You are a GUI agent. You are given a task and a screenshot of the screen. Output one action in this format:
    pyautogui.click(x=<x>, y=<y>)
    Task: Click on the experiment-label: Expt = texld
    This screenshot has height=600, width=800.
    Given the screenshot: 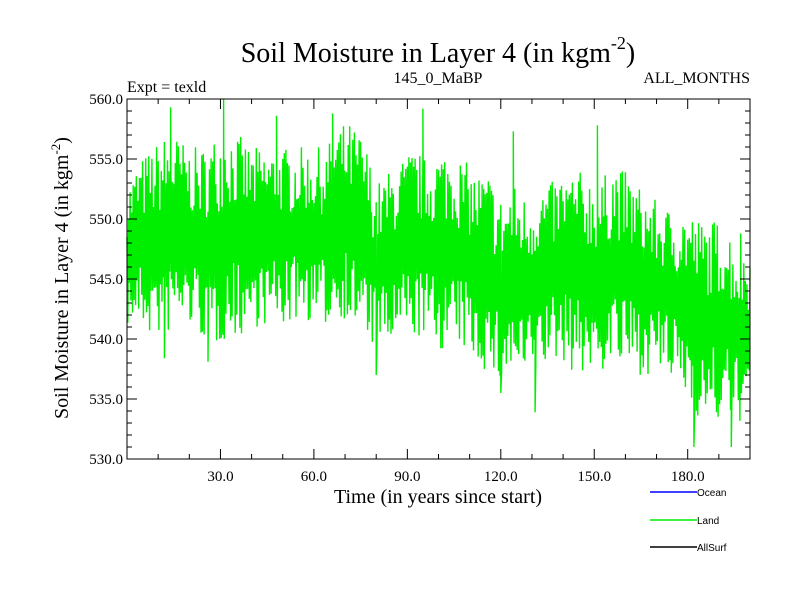 What is the action you would take?
    pyautogui.click(x=166, y=87)
    